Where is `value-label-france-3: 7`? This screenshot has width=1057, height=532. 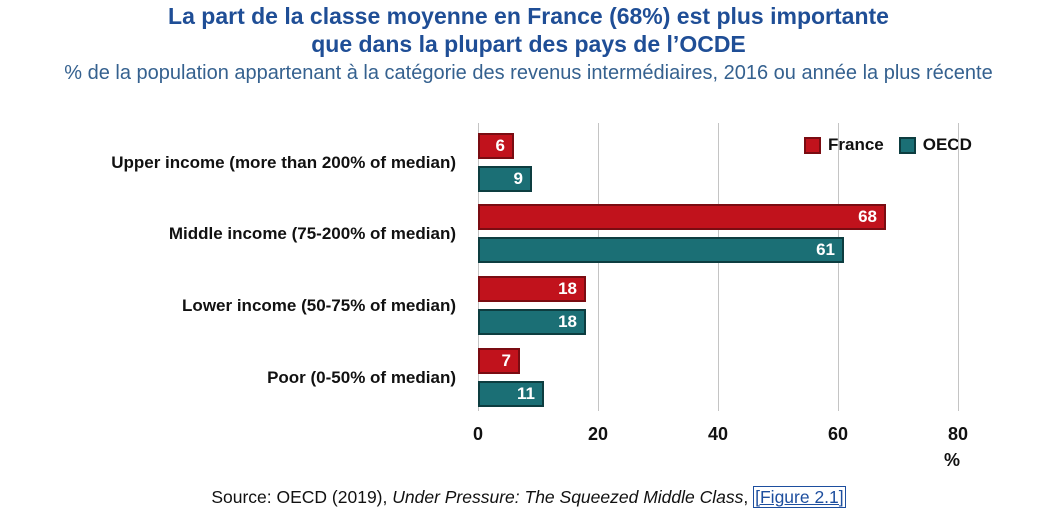 value-label-france-3: 7 is located at coordinates (506, 360).